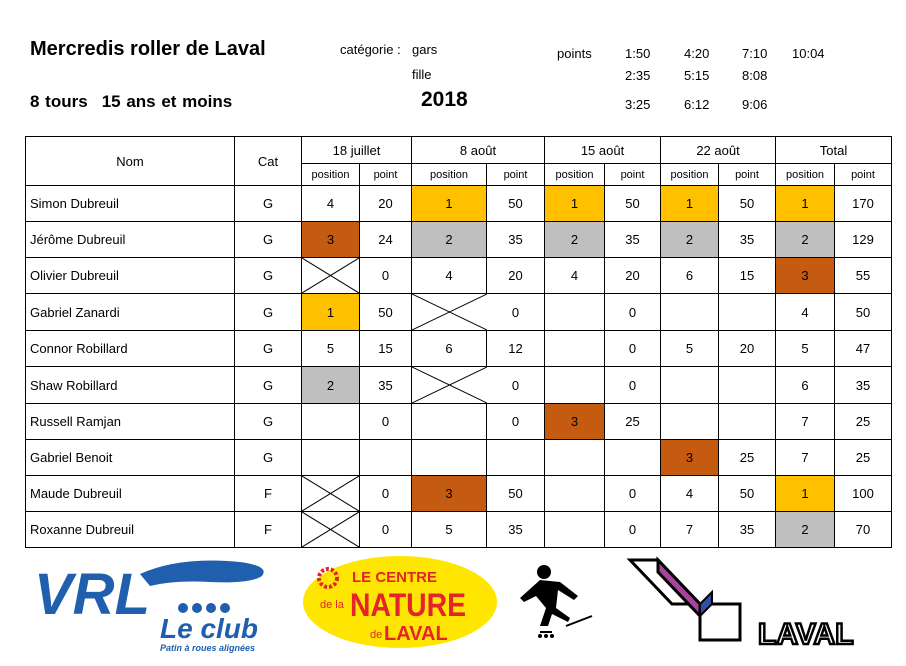 The height and width of the screenshot is (666, 906). Describe the element at coordinates (638, 53) in the screenshot. I see `time-value: 1:50` at that location.